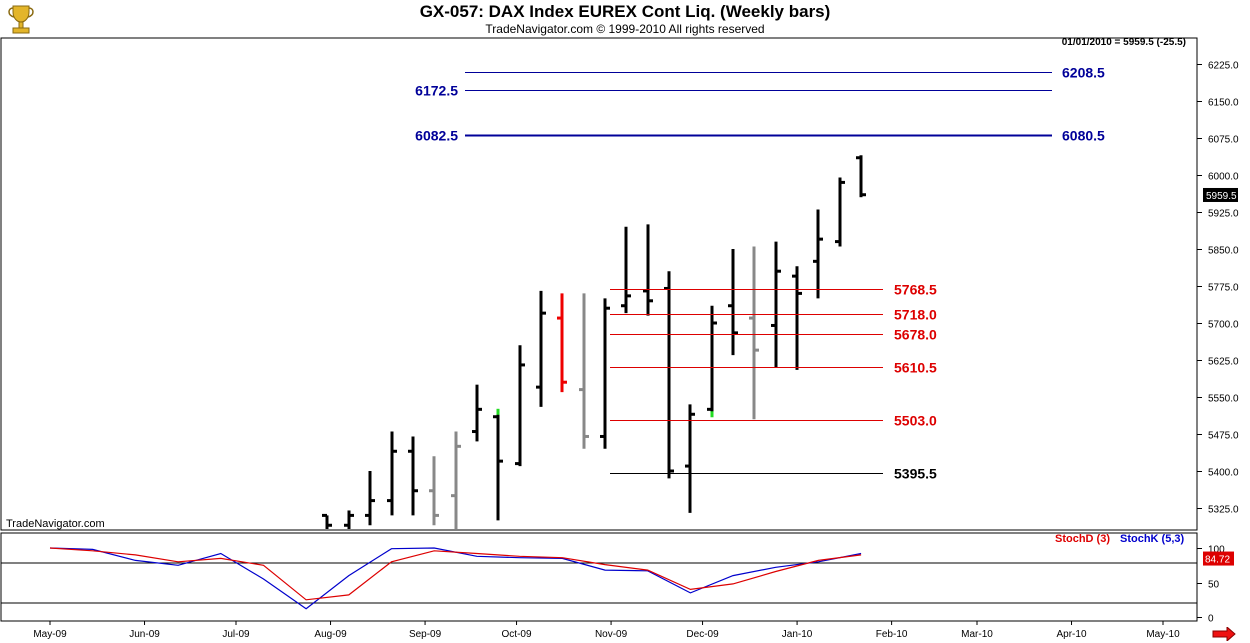  What do you see at coordinates (1072, 634) in the screenshot?
I see `month-tick-label: Apr-10` at bounding box center [1072, 634].